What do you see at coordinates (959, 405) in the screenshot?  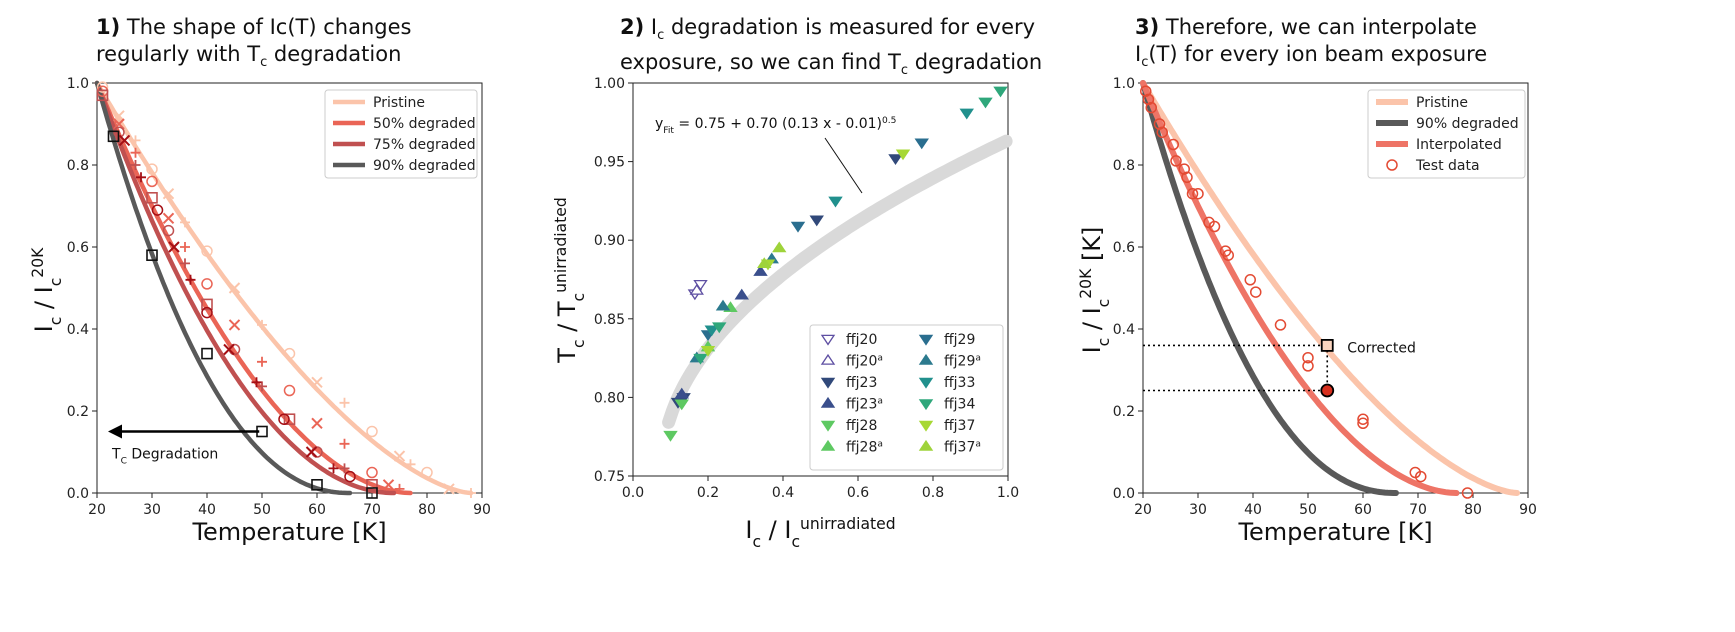 I see `legend-label: ffj34` at bounding box center [959, 405].